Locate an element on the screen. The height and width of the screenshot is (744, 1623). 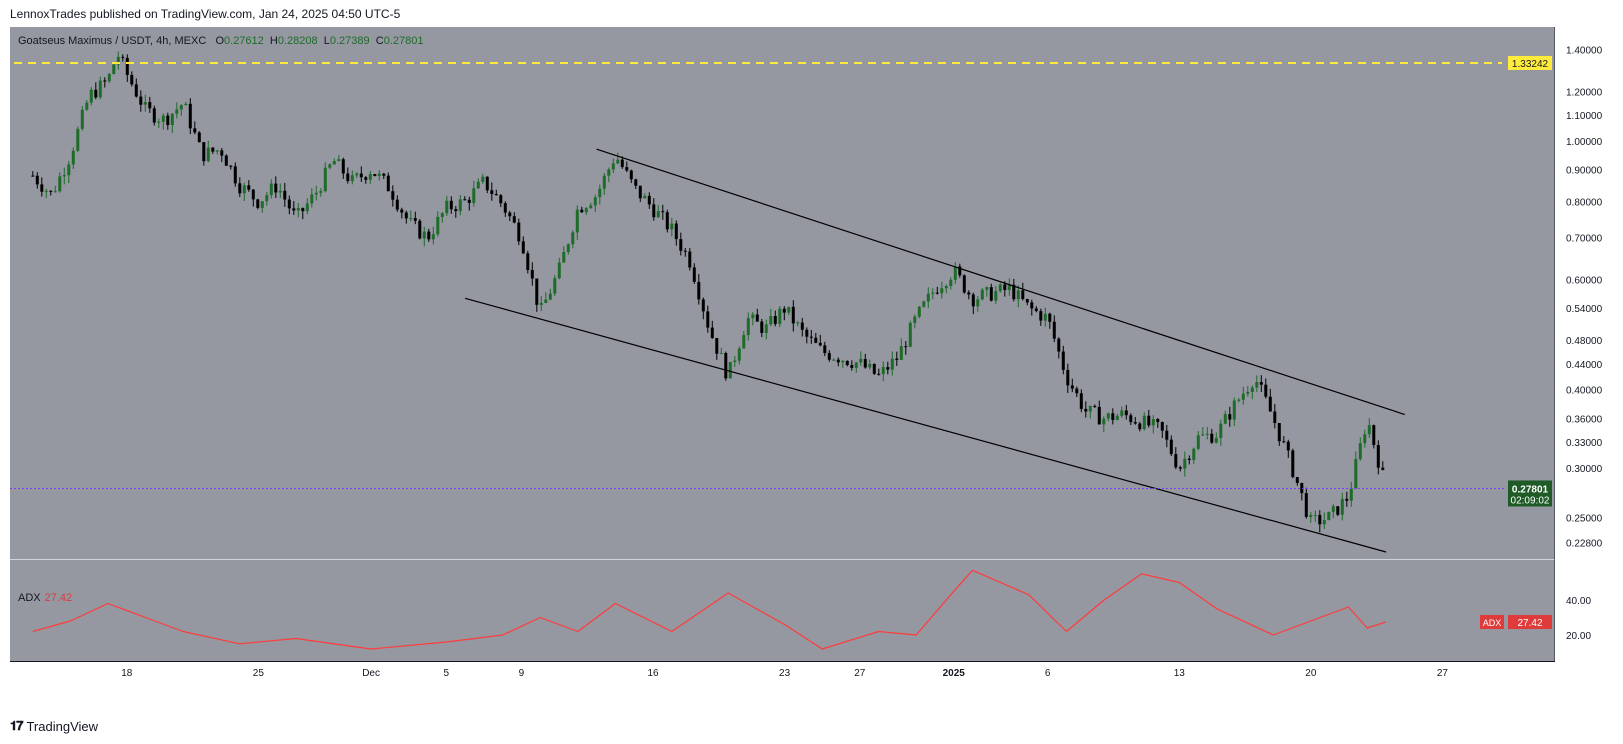
adx-legend: ADX 27.42 is located at coordinates (45, 598).